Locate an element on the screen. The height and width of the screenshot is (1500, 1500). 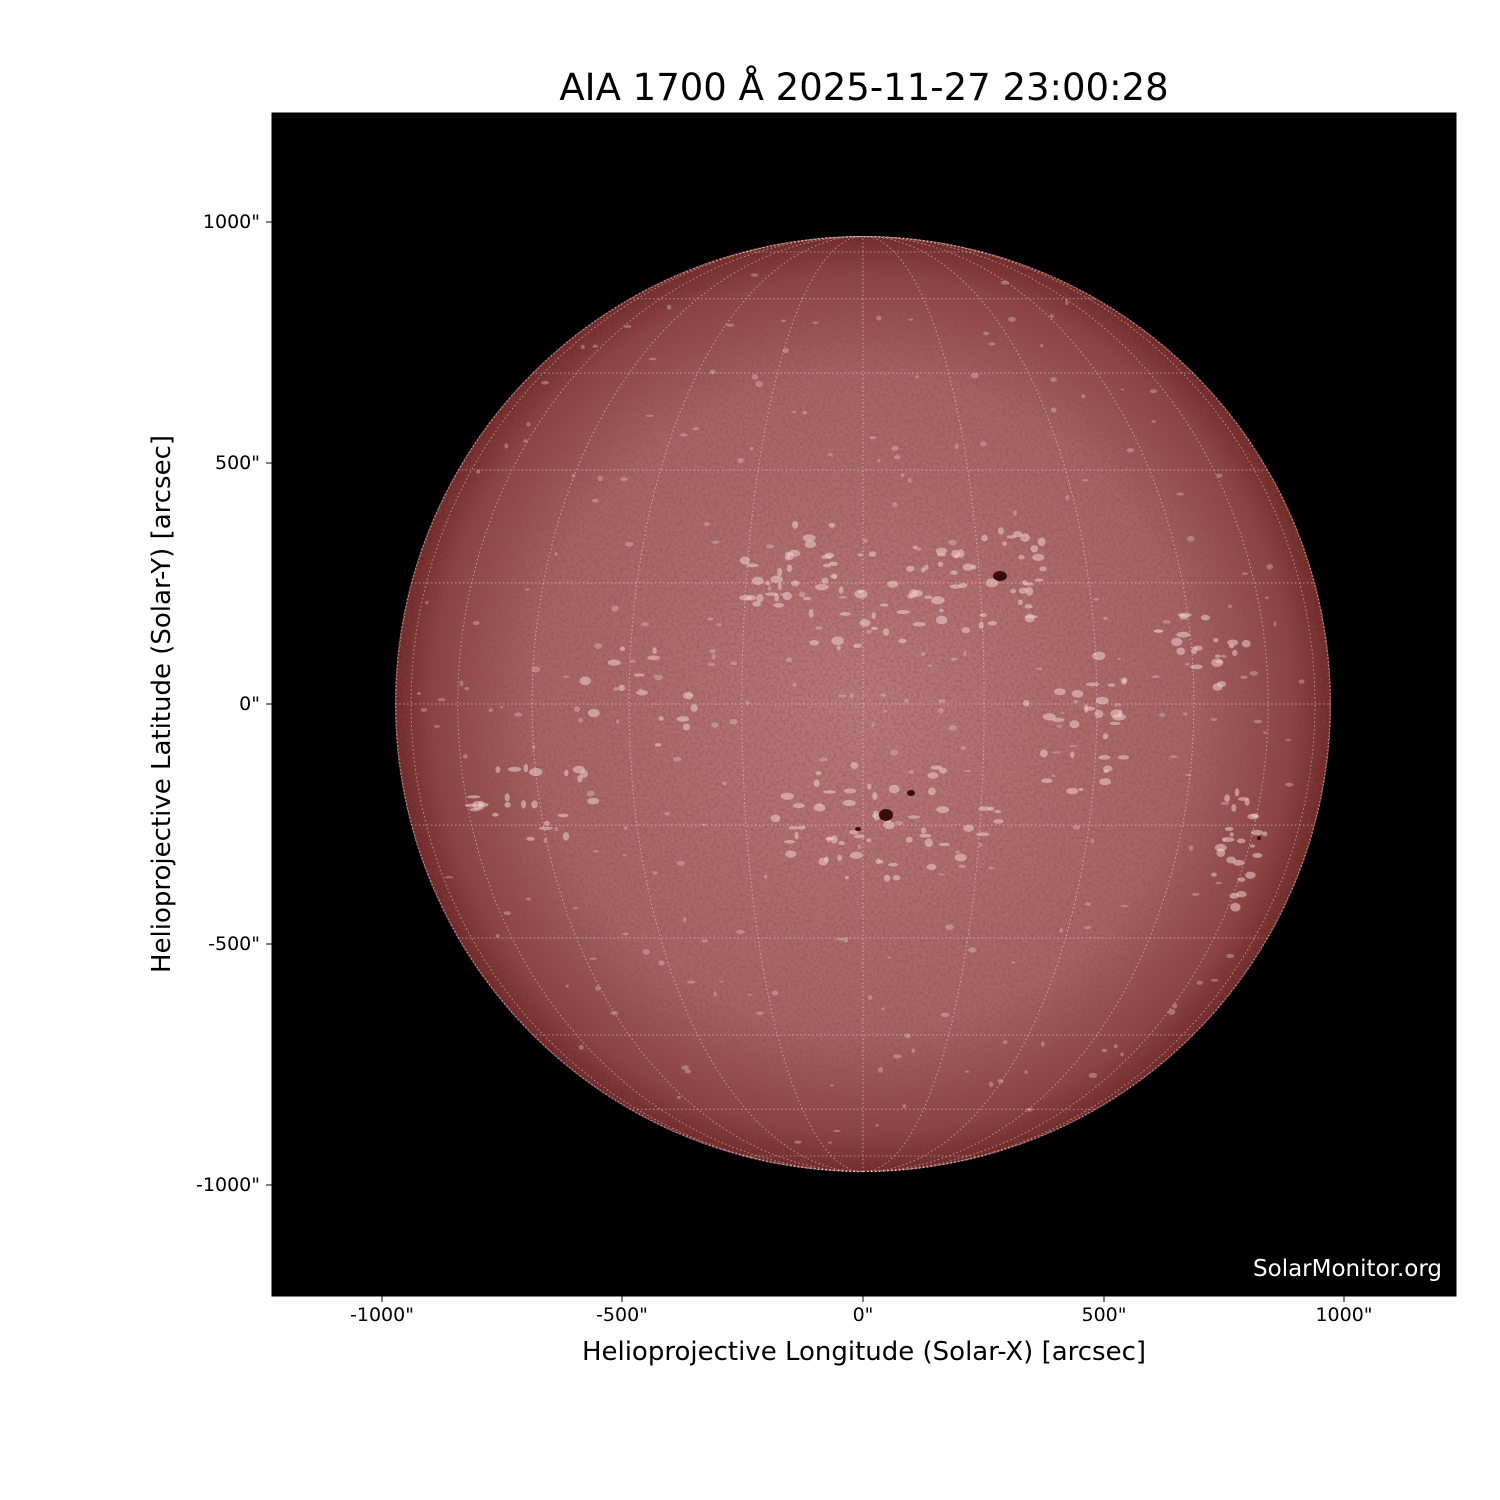
x-tick-label: 0" is located at coordinates (863, 1315).